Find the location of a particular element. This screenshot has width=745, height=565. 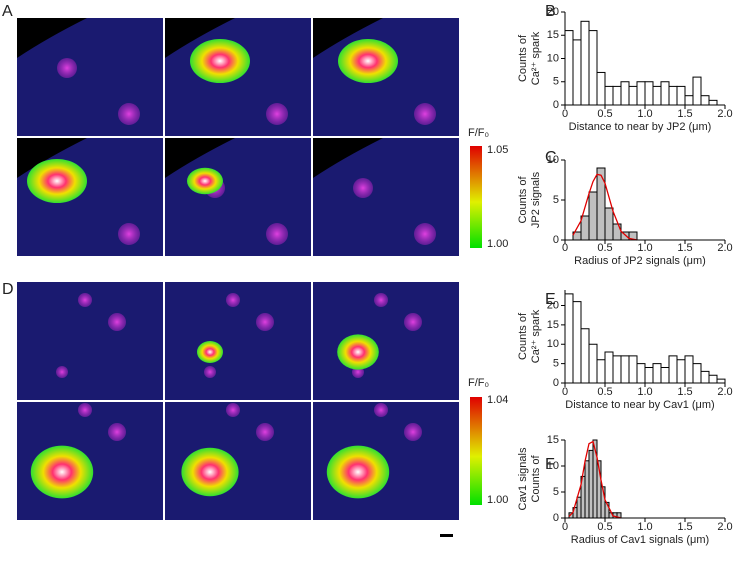

panel-label: F is located at coordinates (550, 464).